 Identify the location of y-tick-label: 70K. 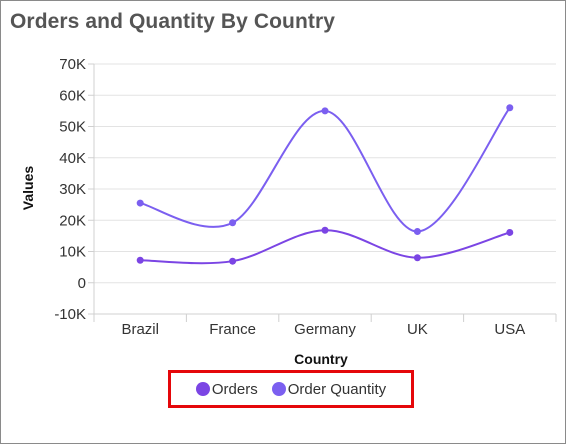
(72, 64).